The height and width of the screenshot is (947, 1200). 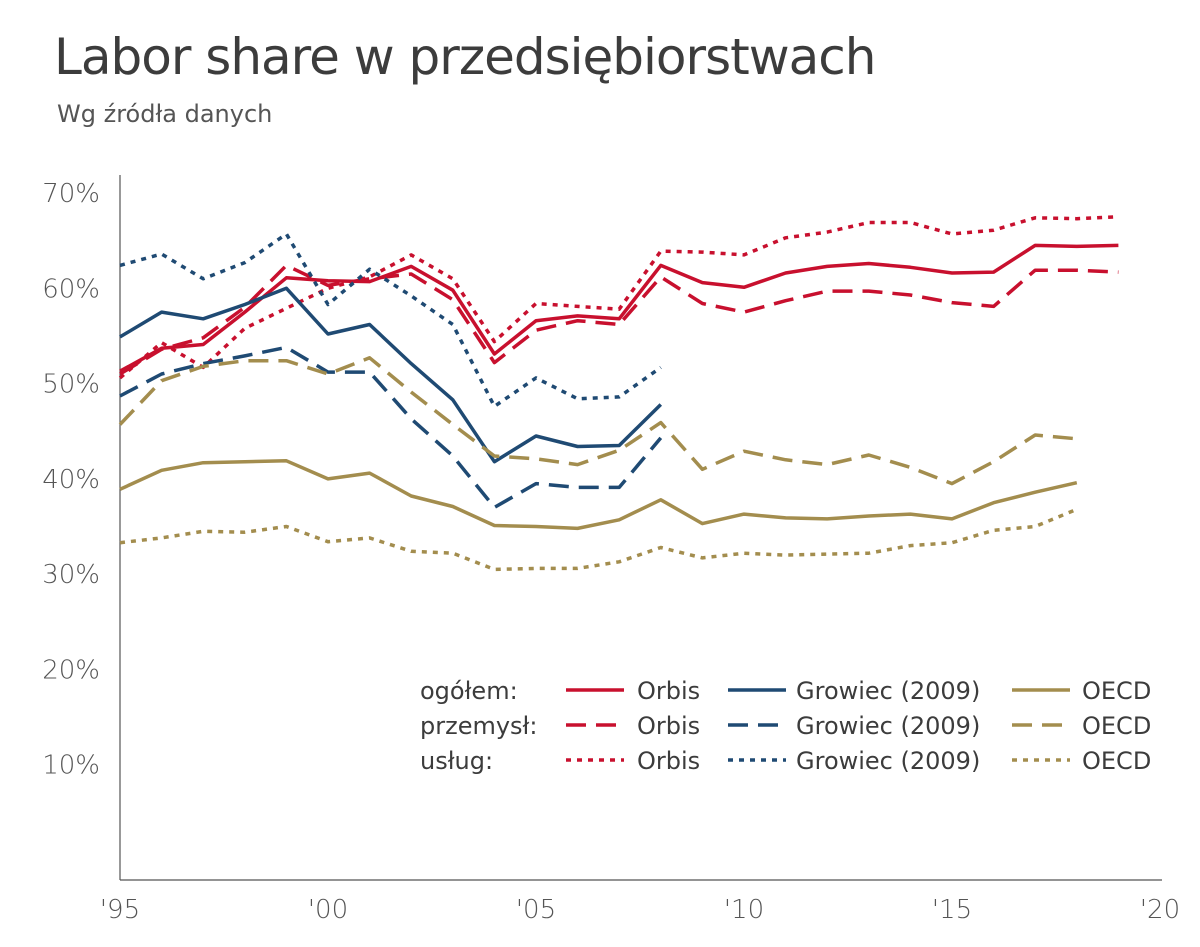 What do you see at coordinates (71, 385) in the screenshot?
I see `y-tick-label: 50%` at bounding box center [71, 385].